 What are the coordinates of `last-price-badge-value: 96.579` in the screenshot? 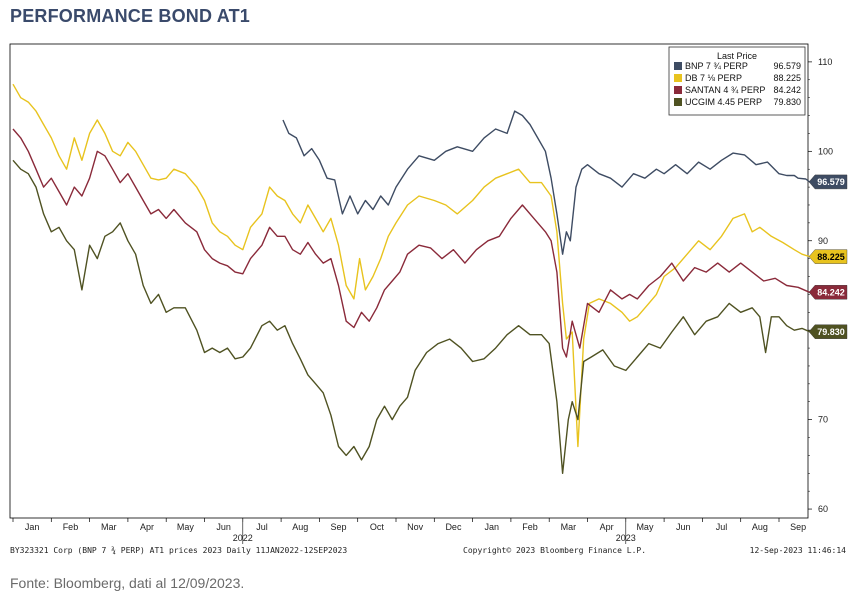 It's located at (831, 182).